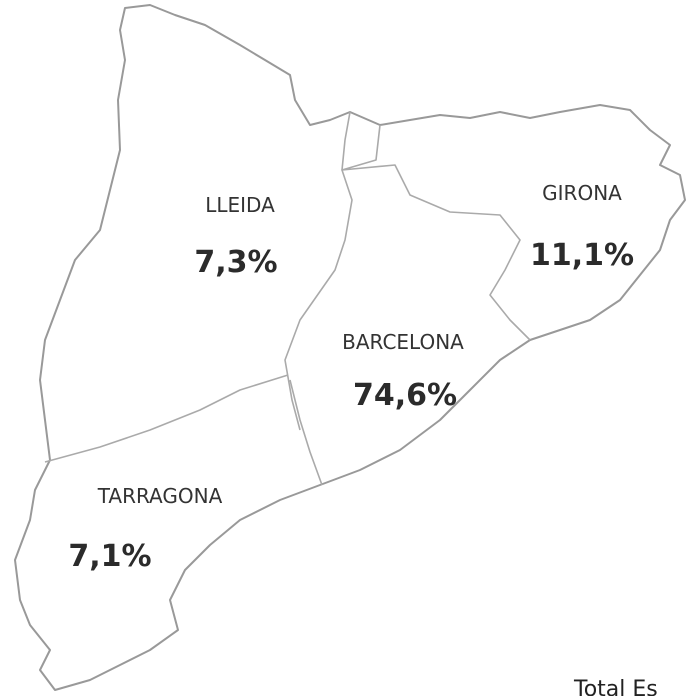 The height and width of the screenshot is (696, 693). What do you see at coordinates (436, 232) in the screenshot?
I see `barcelona-girona-border` at bounding box center [436, 232].